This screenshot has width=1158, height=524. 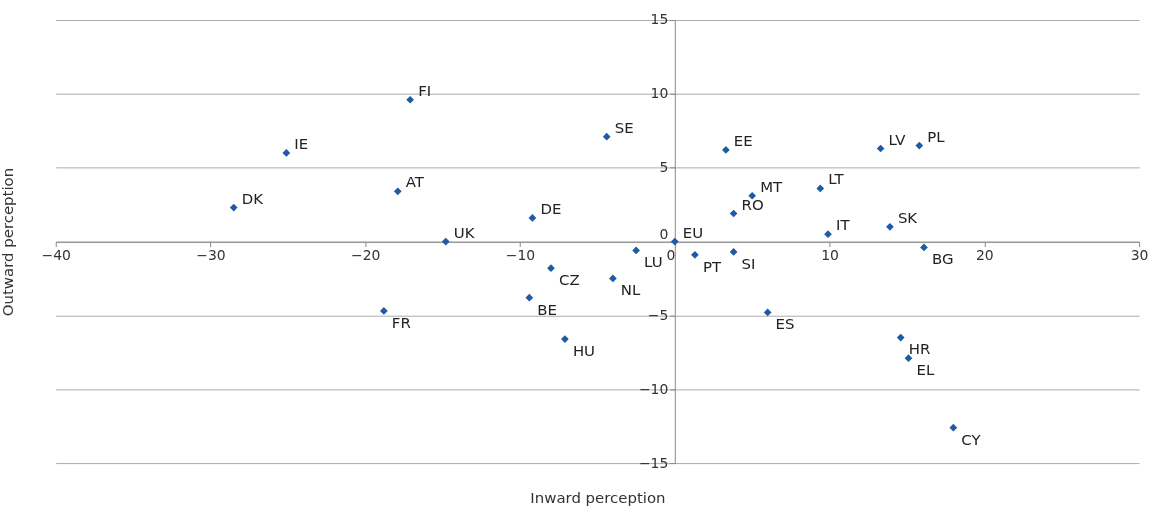 What do you see at coordinates (415, 182) in the screenshot?
I see `annotation: AT` at bounding box center [415, 182].